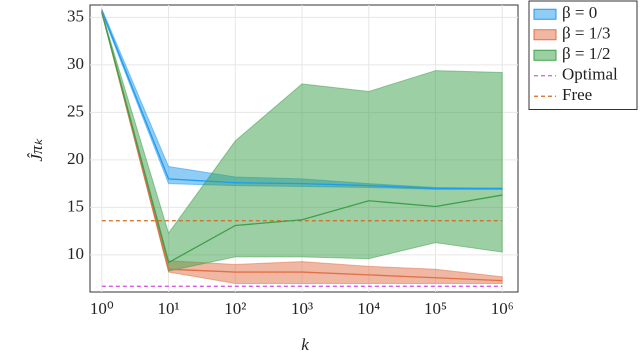 The height and width of the screenshot is (356, 640). Describe the element at coordinates (75, 15) in the screenshot. I see `y-tick-label: 35` at that location.